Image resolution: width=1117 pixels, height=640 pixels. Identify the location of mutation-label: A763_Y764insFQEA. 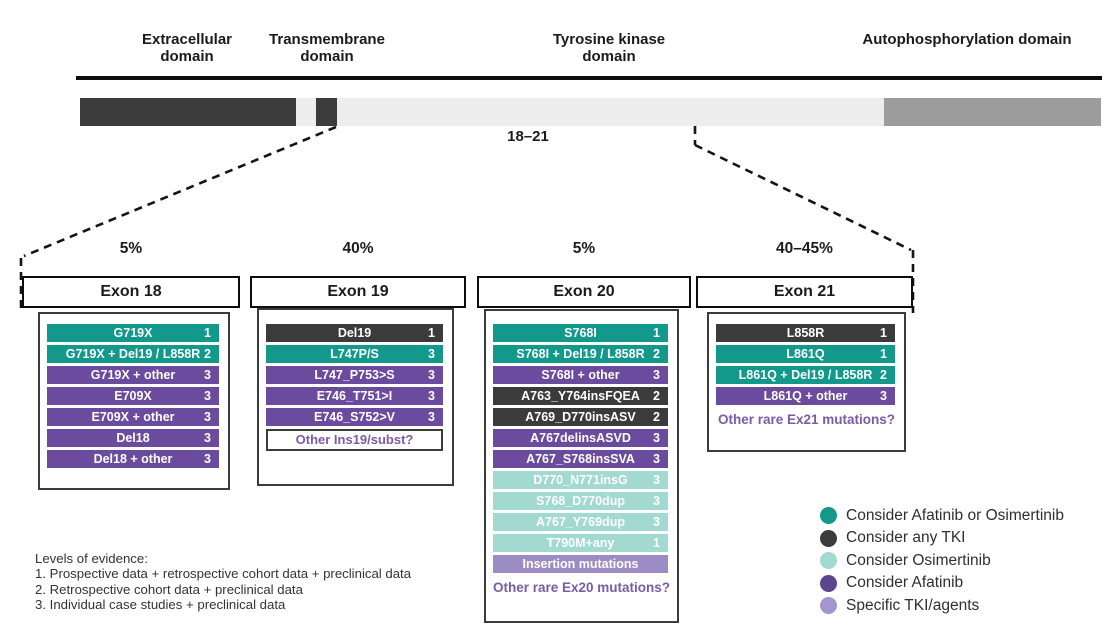
(580, 396).